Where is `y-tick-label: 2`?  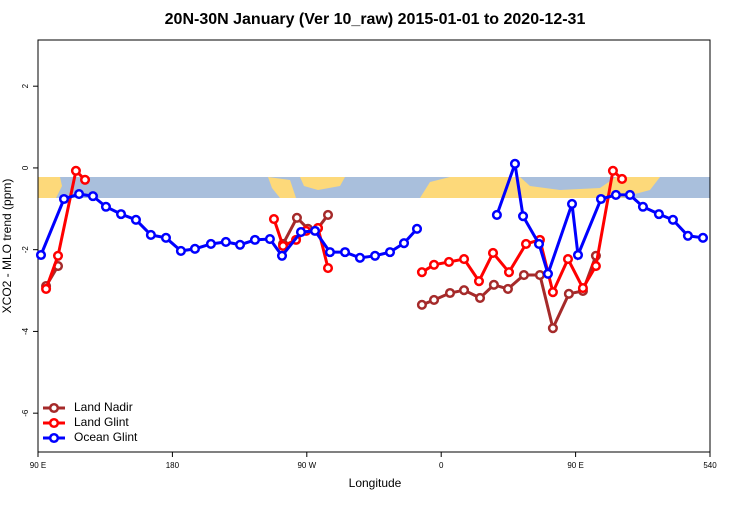 y-tick-label: 2 is located at coordinates (25, 85).